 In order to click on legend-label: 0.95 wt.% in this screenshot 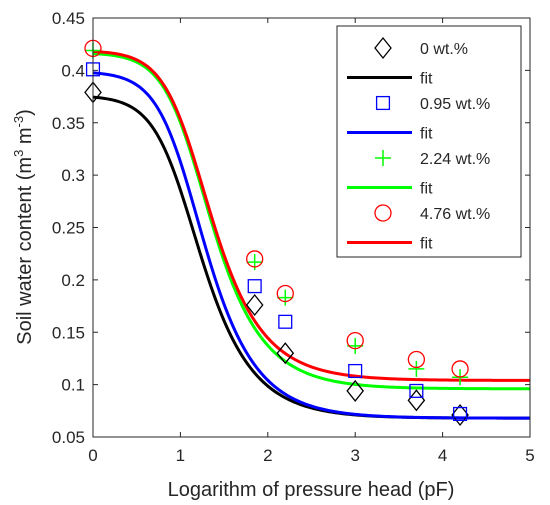, I will do `click(455, 104)`.